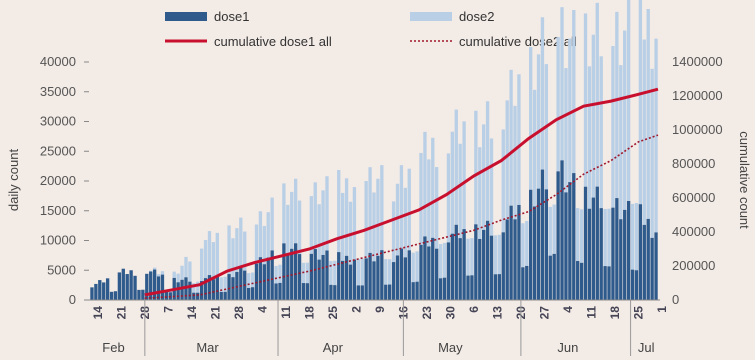  Describe the element at coordinates (675, 299) in the screenshot. I see `y2-tick-label: 0` at that location.